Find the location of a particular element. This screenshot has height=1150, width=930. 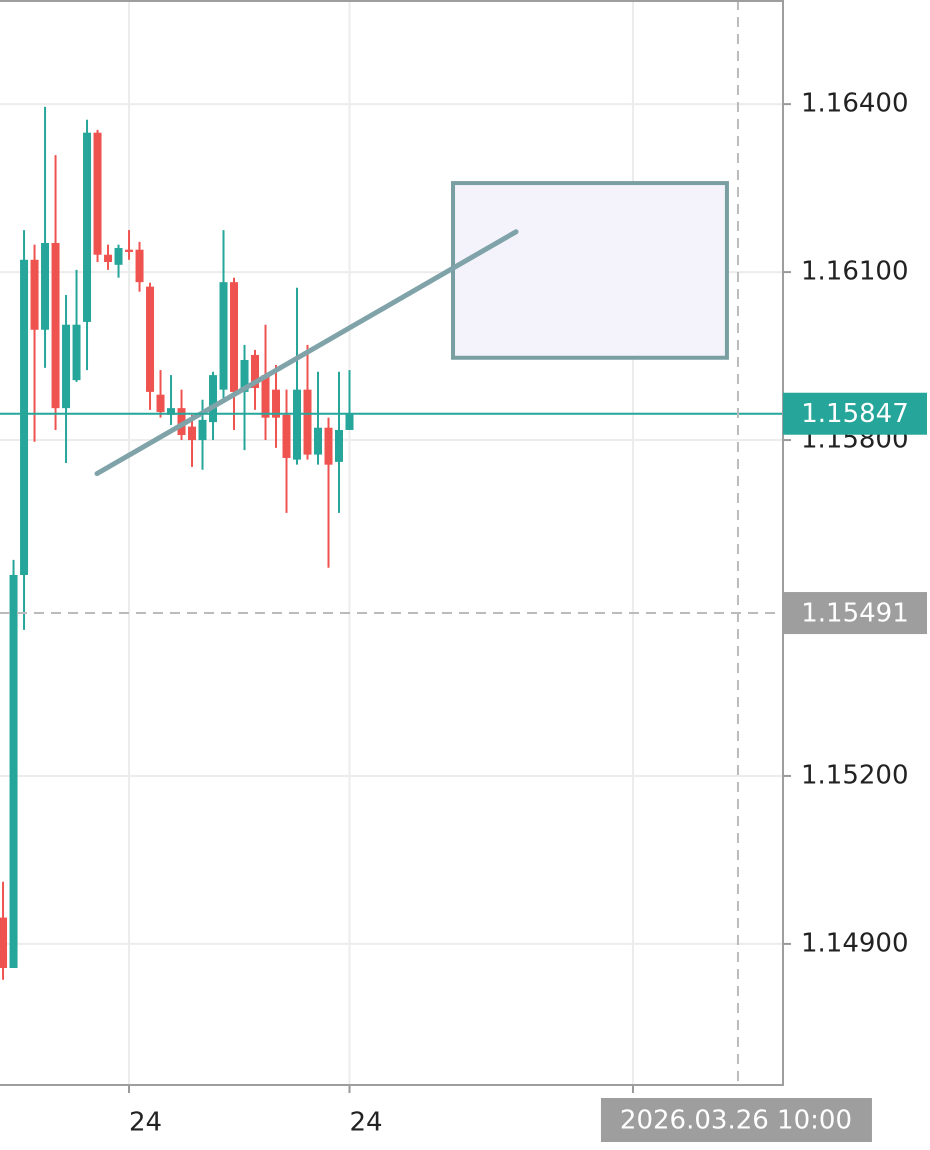

current-price-box is located at coordinates (855, 413).